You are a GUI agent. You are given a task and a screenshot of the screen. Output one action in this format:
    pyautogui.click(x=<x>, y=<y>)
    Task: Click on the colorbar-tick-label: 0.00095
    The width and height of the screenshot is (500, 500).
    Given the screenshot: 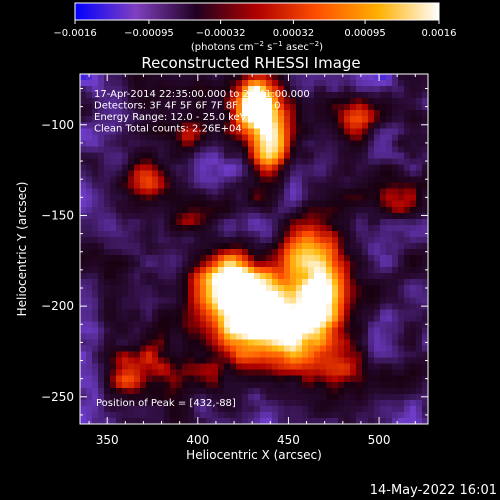 What is the action you would take?
    pyautogui.click(x=364, y=33)
    